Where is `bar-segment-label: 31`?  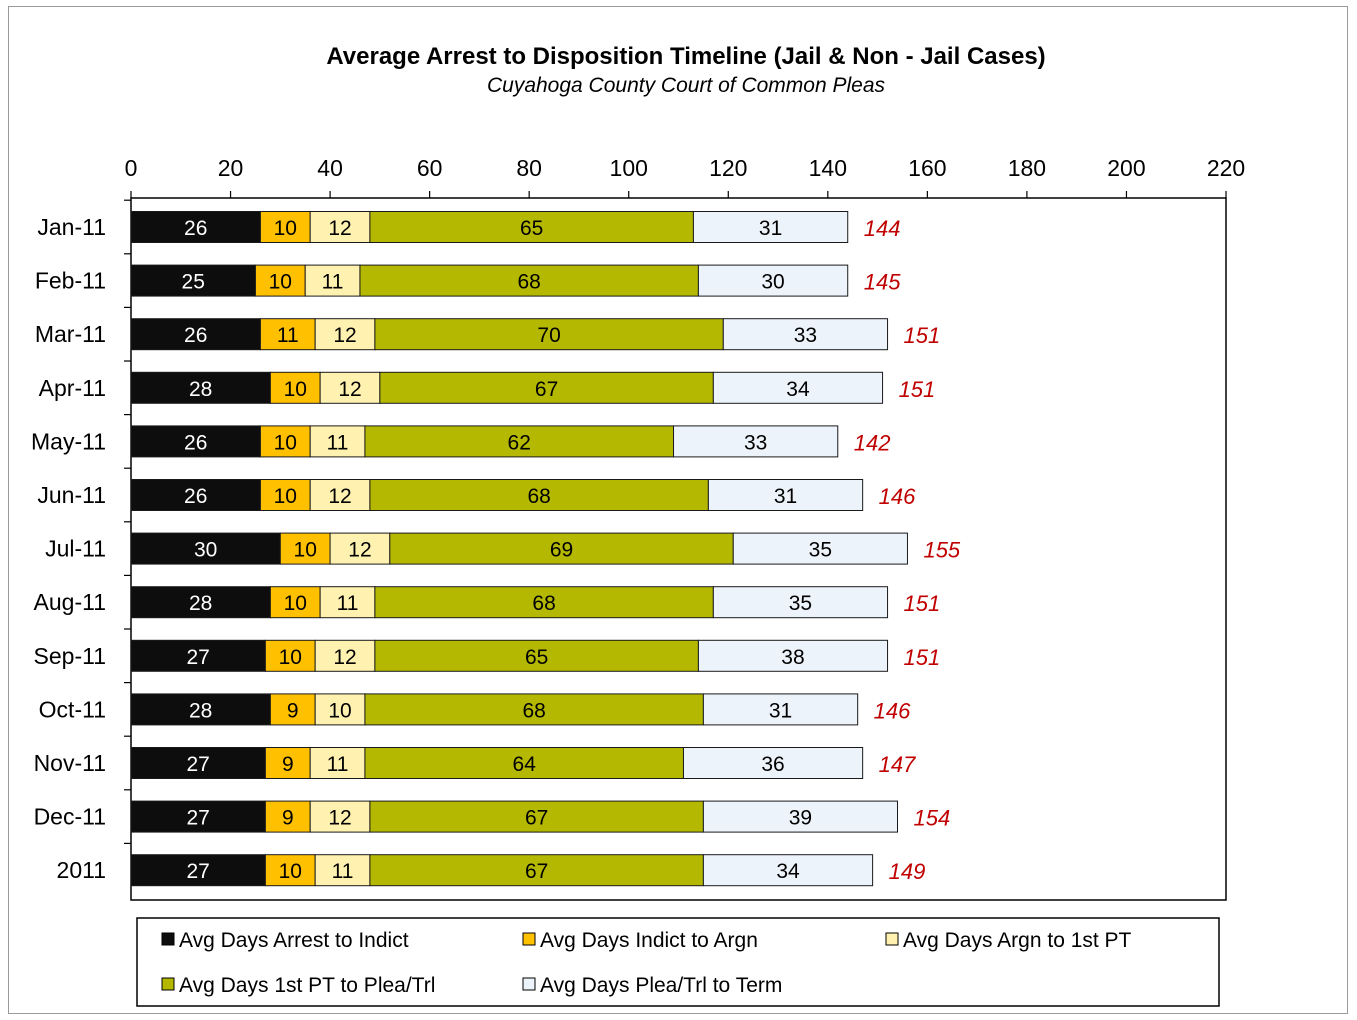
bar-segment-label: 31 is located at coordinates (785, 496).